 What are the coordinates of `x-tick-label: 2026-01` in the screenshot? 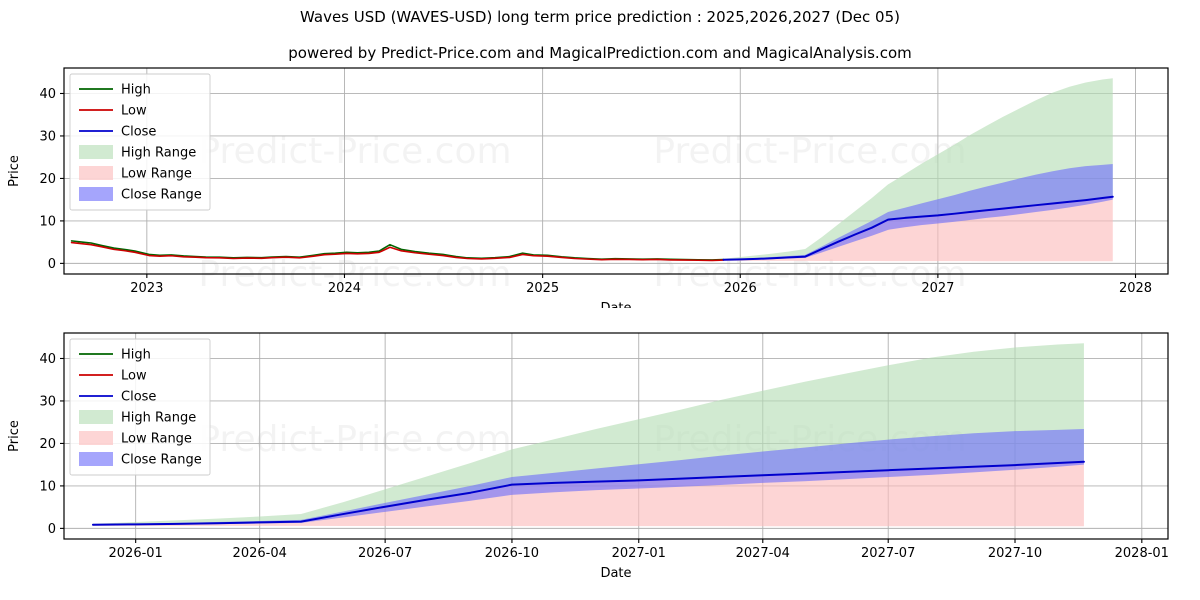 It's located at (136, 553).